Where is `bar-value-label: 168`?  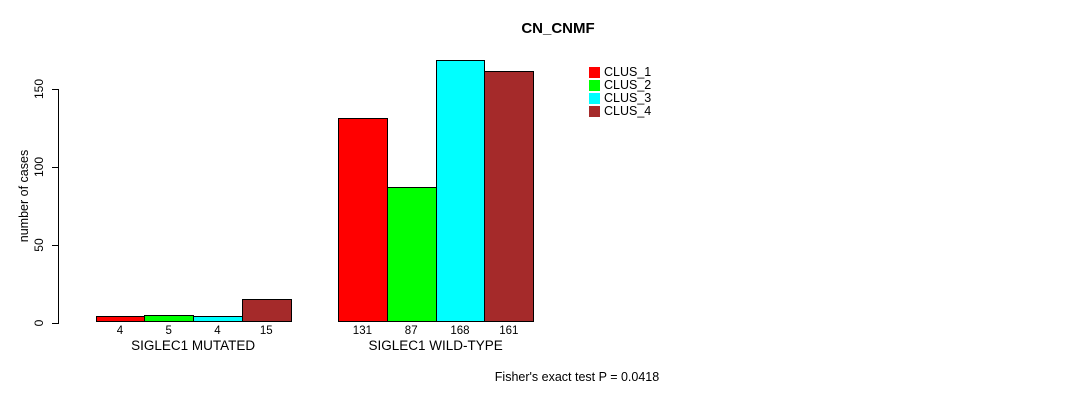 bar-value-label: 168 is located at coordinates (460, 330).